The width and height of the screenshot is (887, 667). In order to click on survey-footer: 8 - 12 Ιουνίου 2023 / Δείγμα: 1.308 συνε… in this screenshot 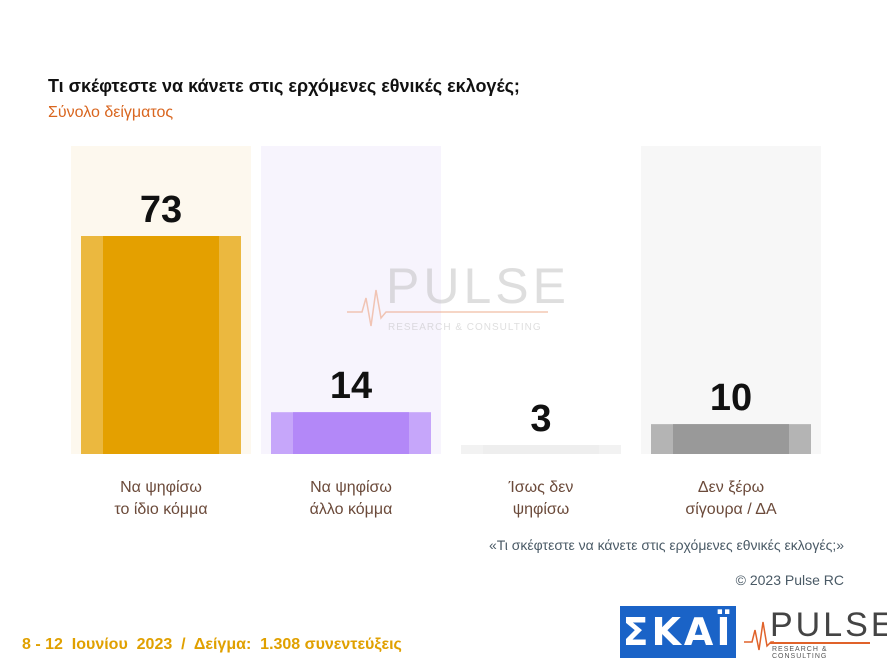, I will do `click(212, 644)`.